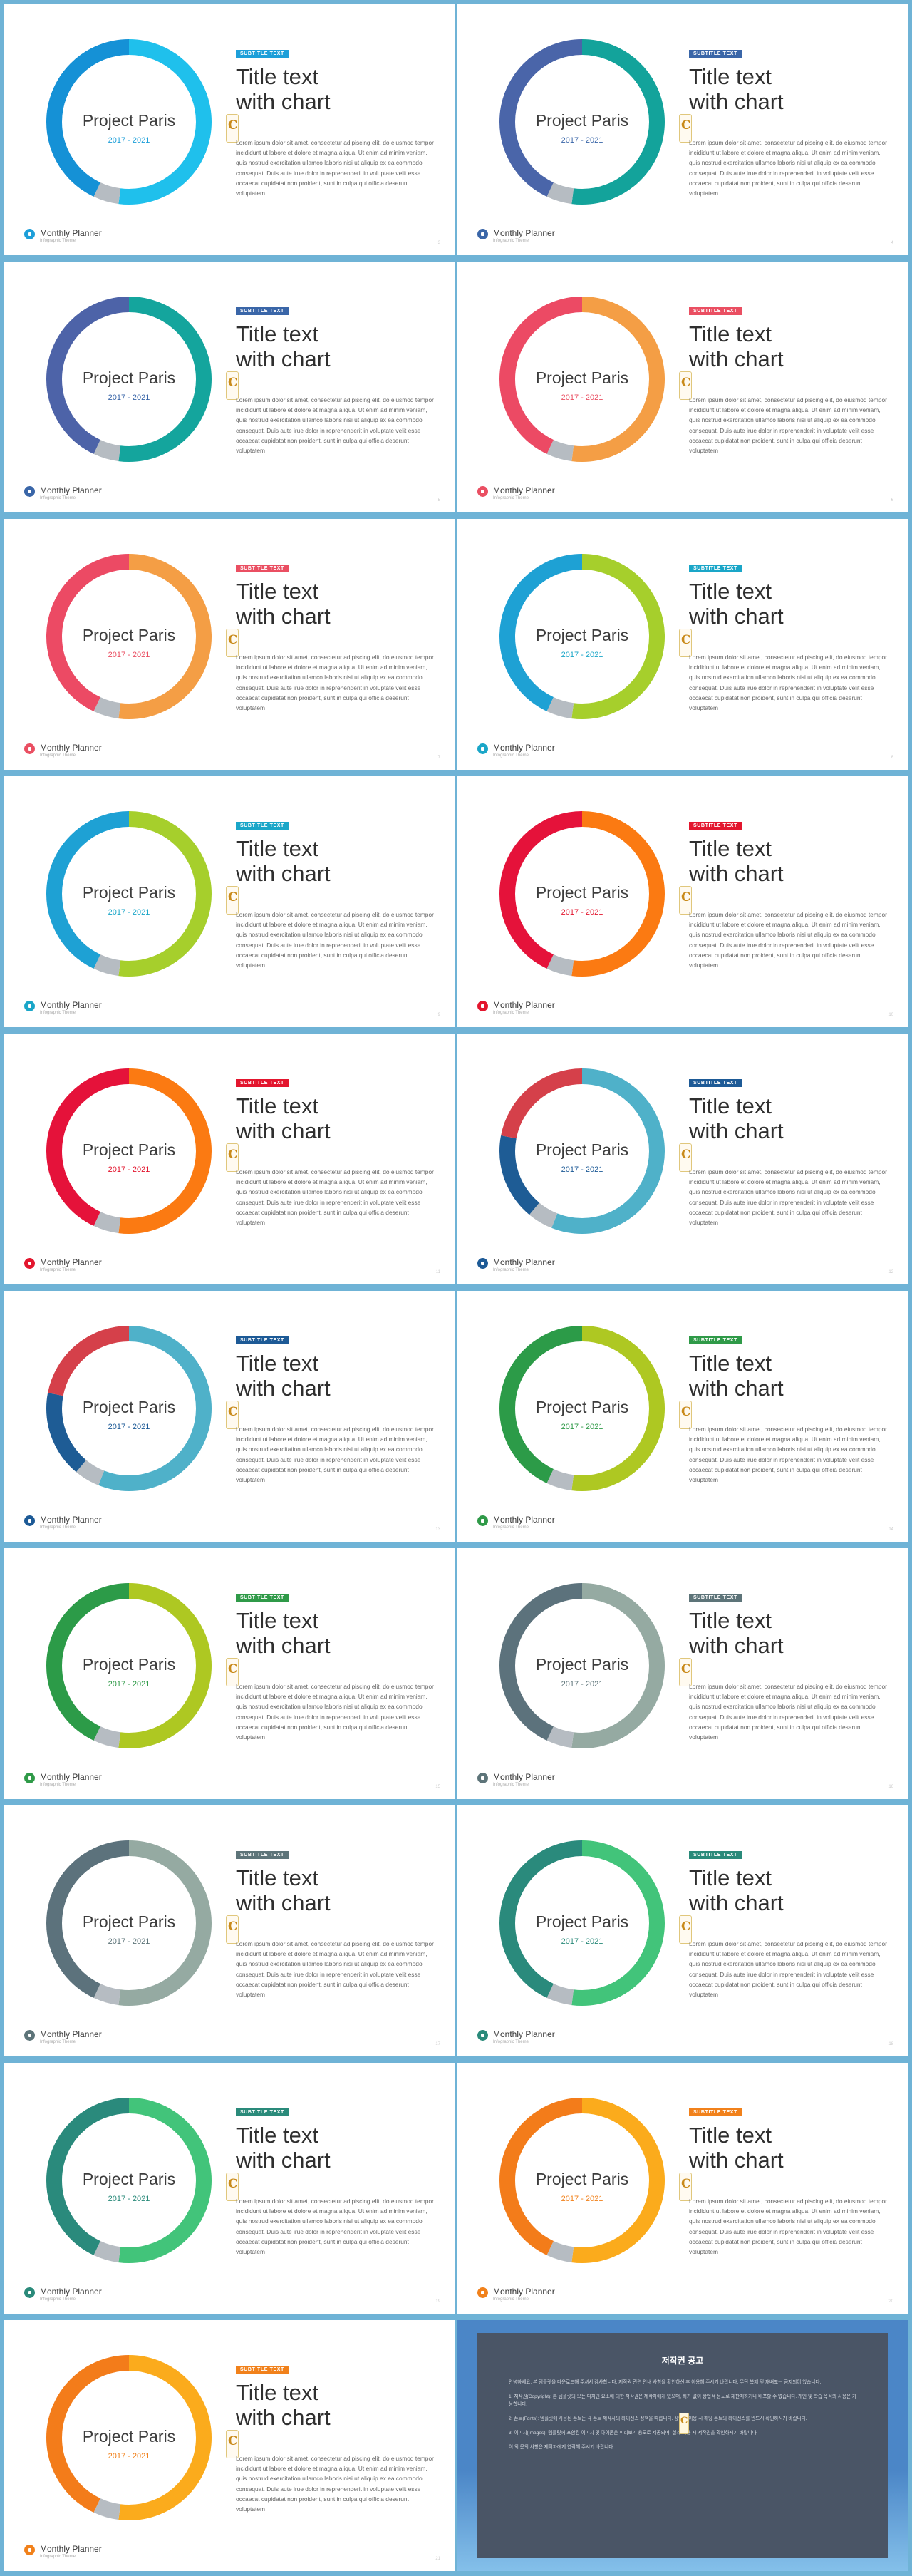  Describe the element at coordinates (890, 2301) in the screenshot. I see `page-number: 20` at that location.